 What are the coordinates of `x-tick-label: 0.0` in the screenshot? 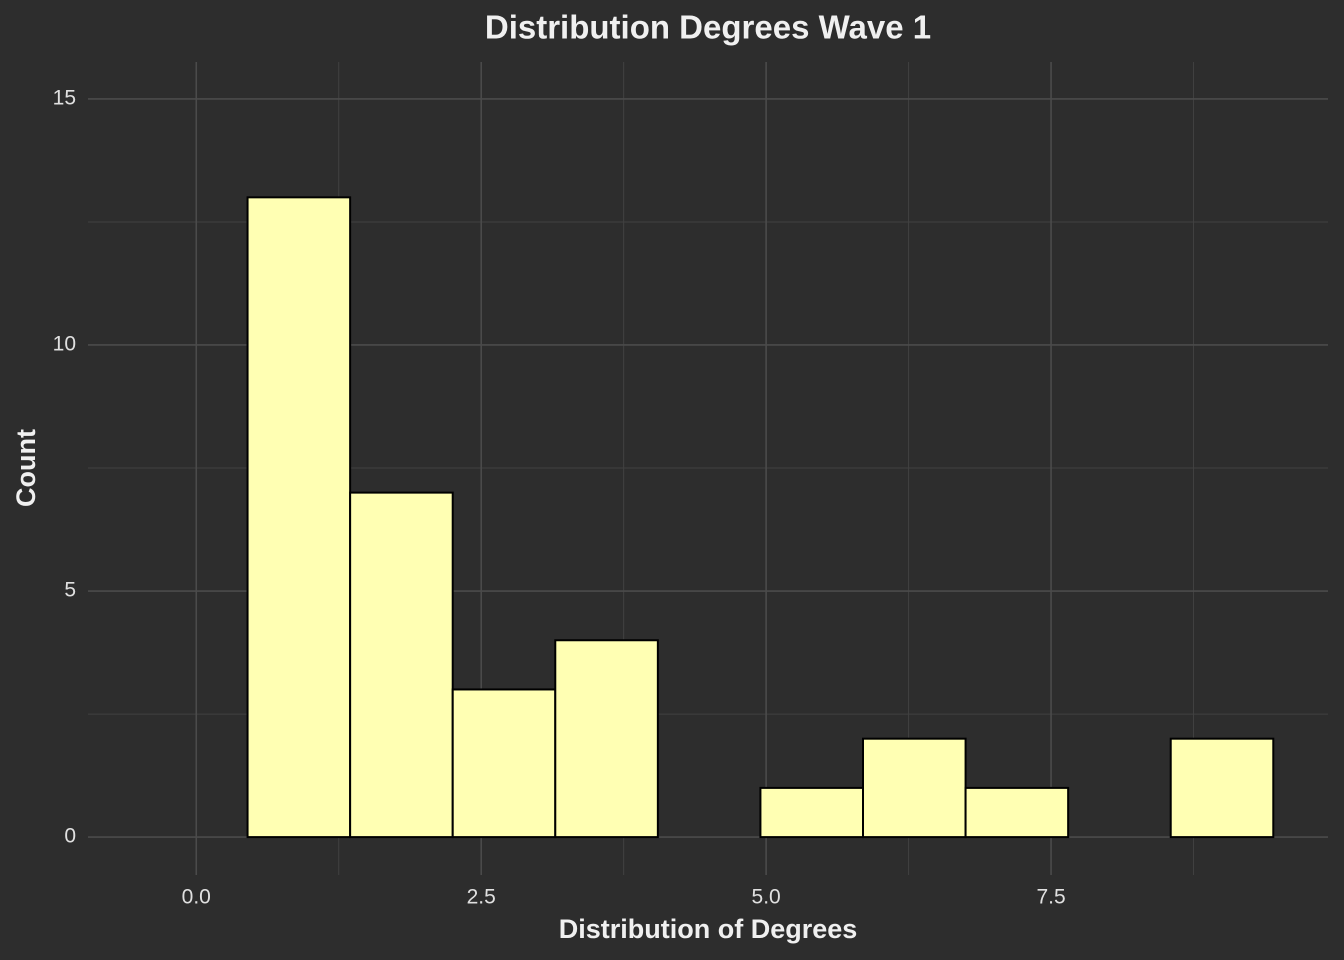 It's located at (196, 897).